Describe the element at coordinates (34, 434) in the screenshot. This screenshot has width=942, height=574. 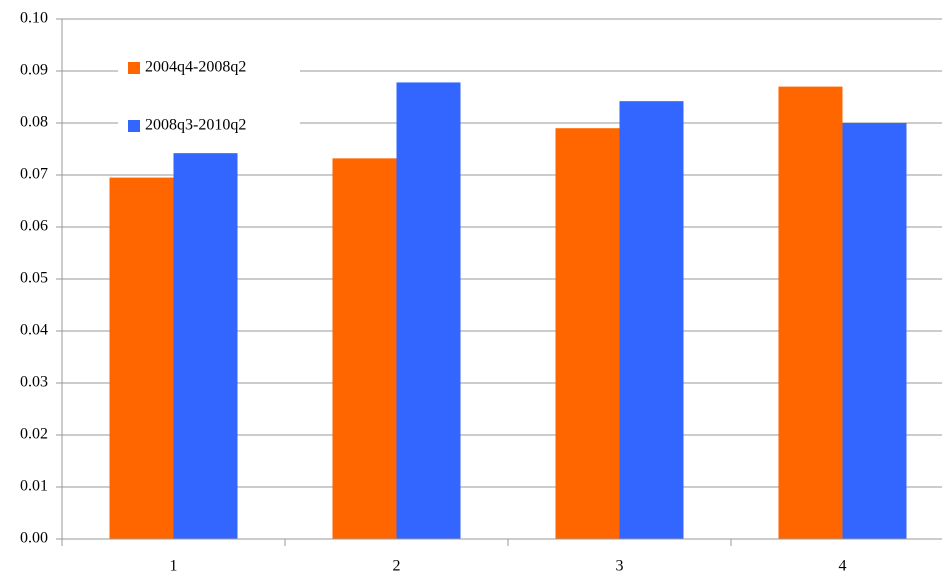
I see `y-tick-label: 0.02` at that location.